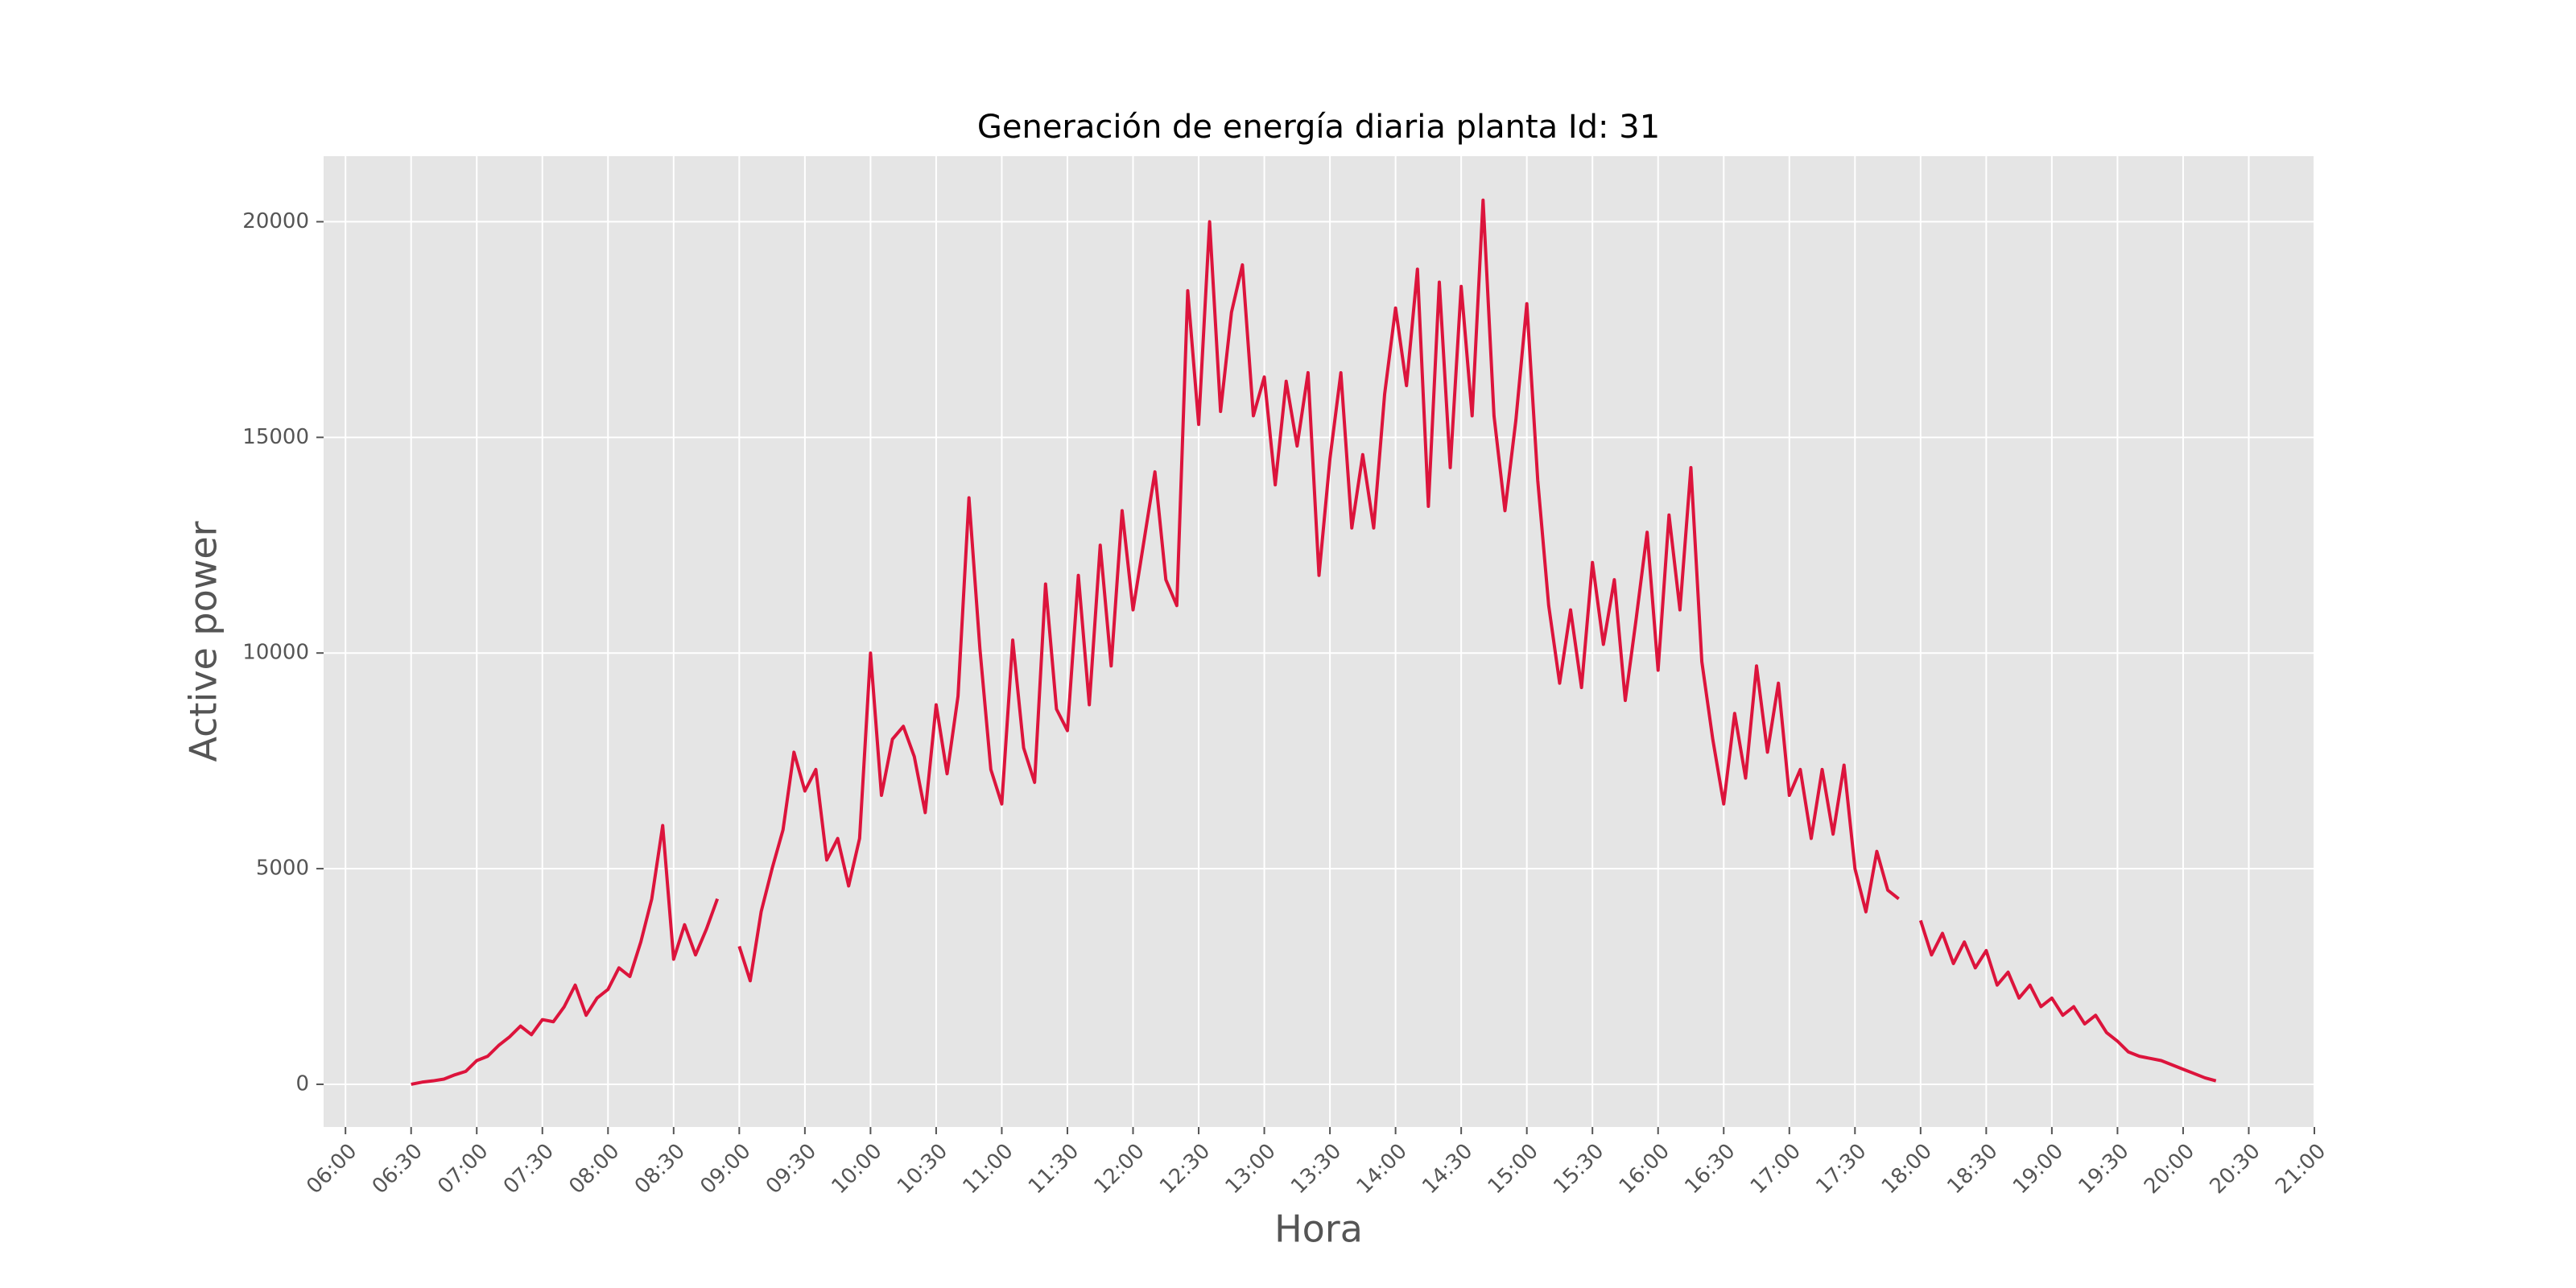 This screenshot has height=1288, width=2576. Describe the element at coordinates (2038, 1169) in the screenshot. I see `x-tick-label: 19:00` at that location.